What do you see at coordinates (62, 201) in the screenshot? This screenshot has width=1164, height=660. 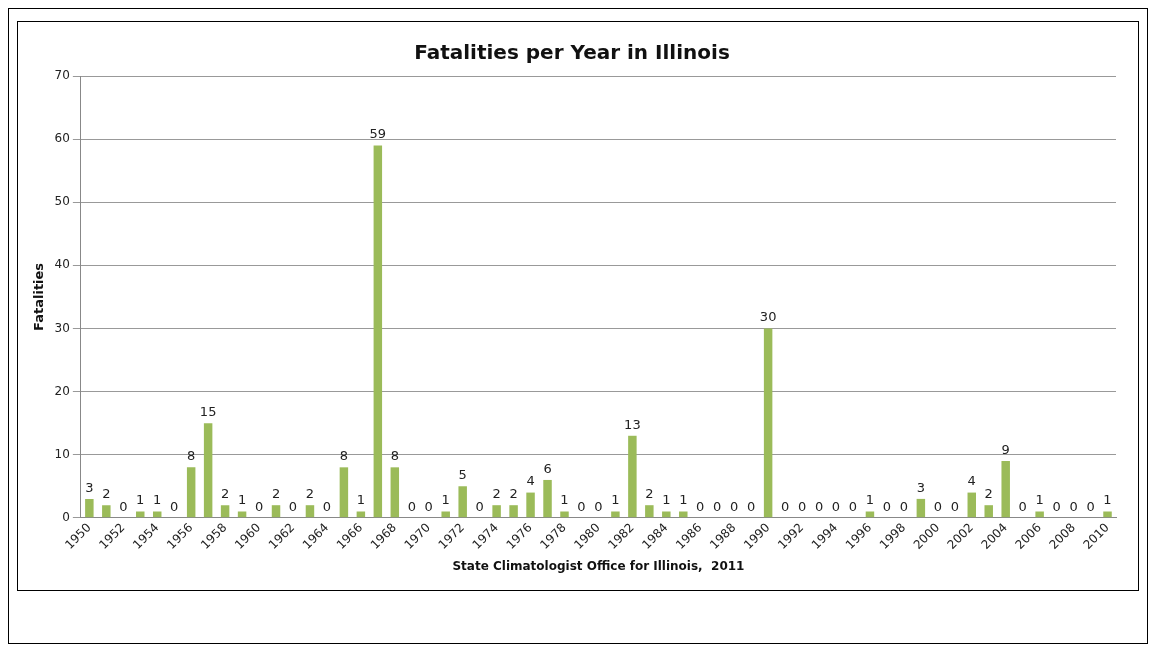 I see `y-tick-label: 50` at bounding box center [62, 201].